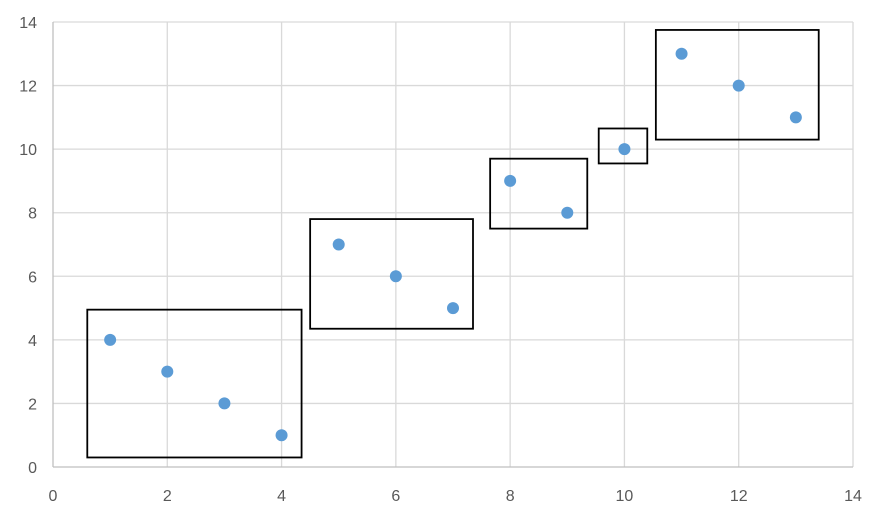 This screenshot has height=525, width=887. What do you see at coordinates (32, 341) in the screenshot?
I see `y-tick-label-4: 4` at bounding box center [32, 341].